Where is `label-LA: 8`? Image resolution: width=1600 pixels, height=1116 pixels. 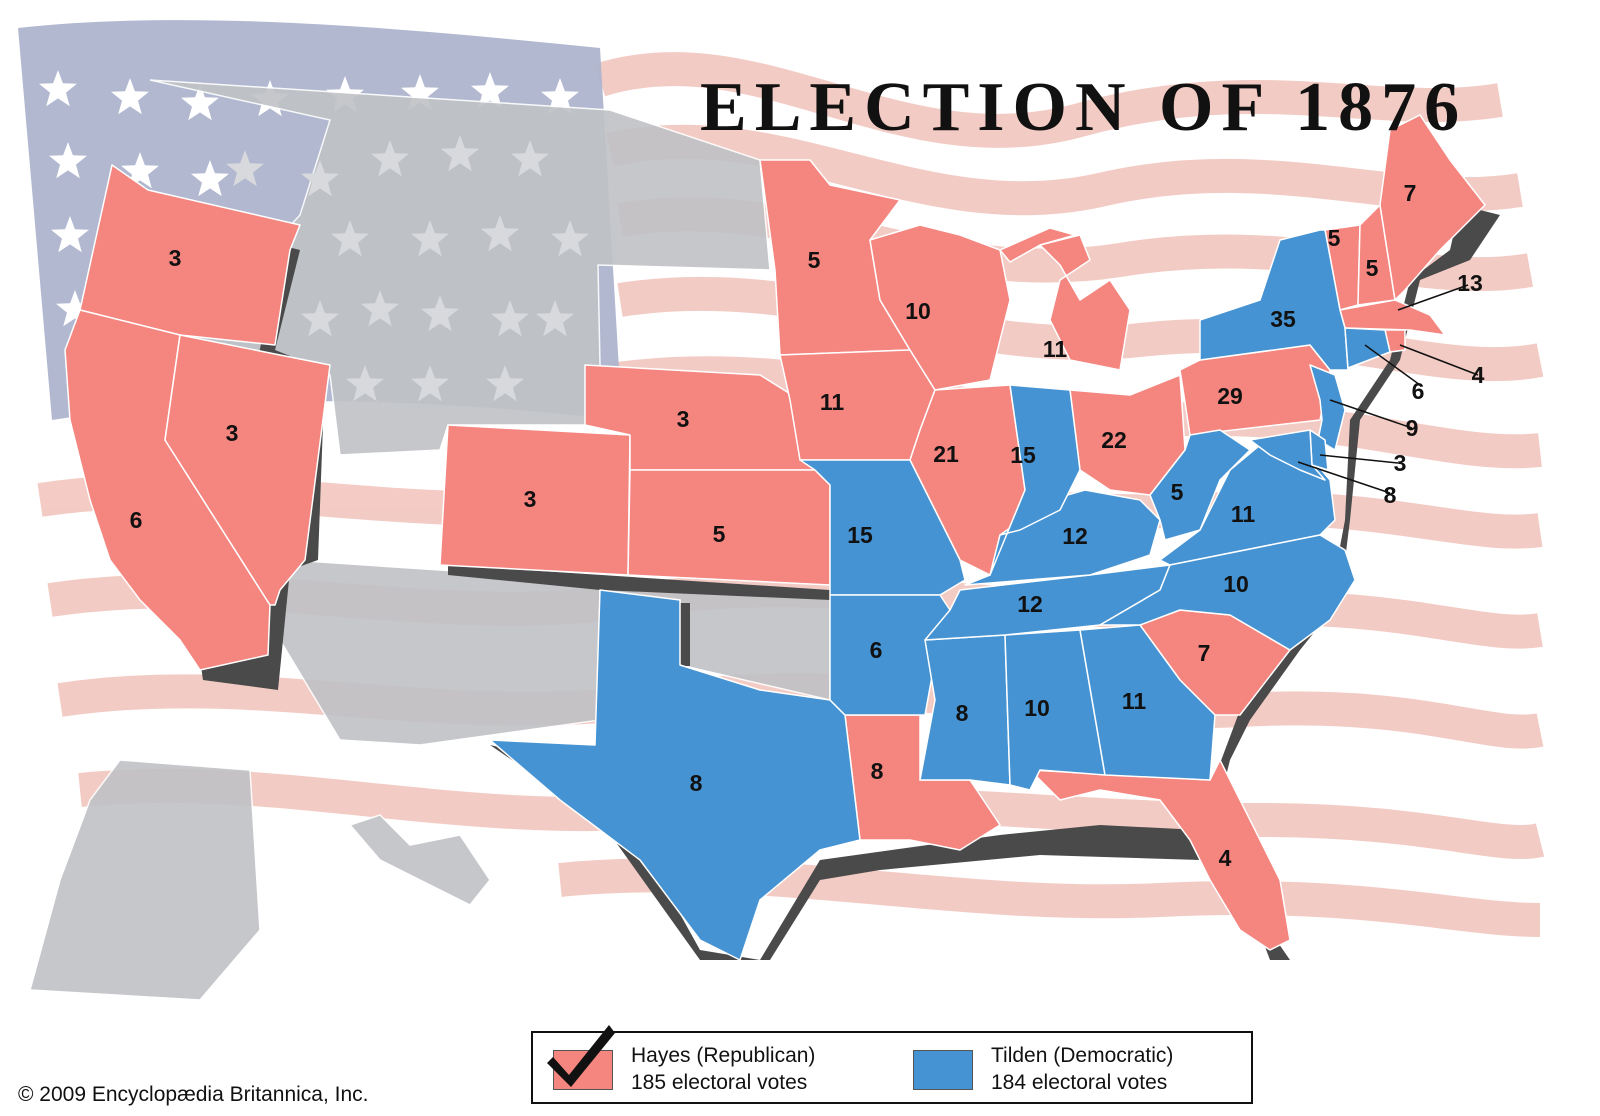
label-LA: 8 is located at coordinates (877, 771).